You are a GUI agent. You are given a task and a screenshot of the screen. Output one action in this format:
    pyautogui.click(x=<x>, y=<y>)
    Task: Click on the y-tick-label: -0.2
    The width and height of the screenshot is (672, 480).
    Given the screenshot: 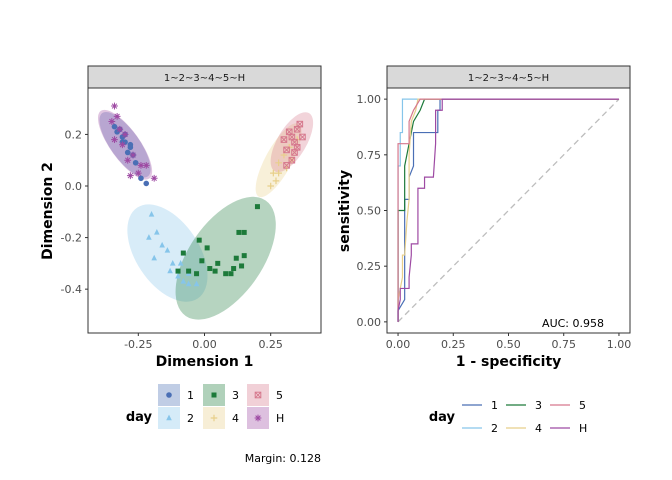 What is the action you would take?
    pyautogui.click(x=71, y=238)
    